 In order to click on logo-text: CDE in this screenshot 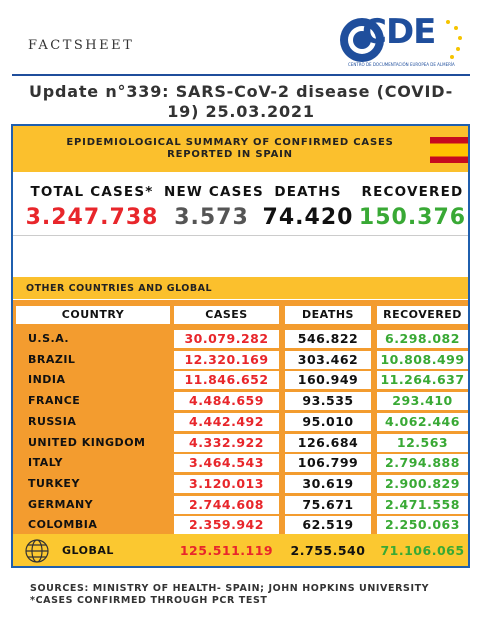, I will do `click(399, 32)`.